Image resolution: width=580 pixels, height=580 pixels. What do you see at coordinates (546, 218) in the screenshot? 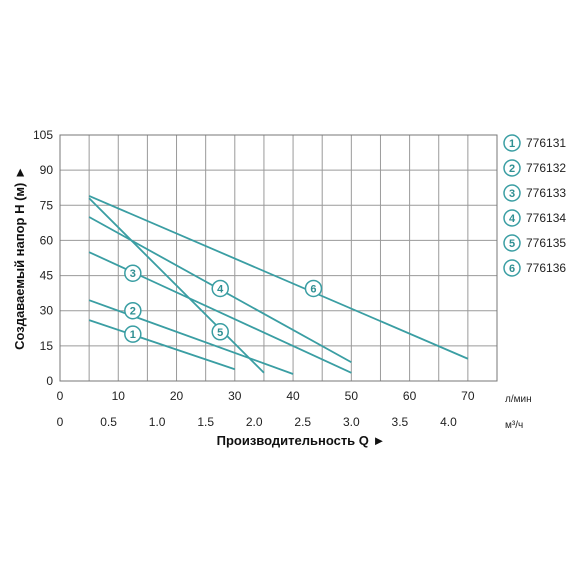
I see `legend-label: 776134` at bounding box center [546, 218].